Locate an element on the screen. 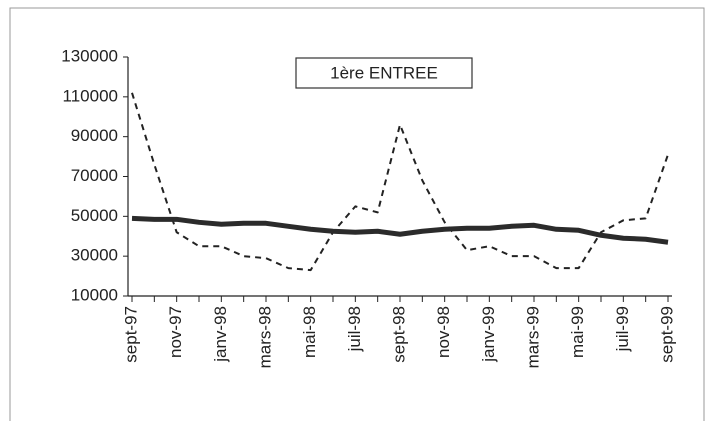 Image resolution: width=712 pixels, height=421 pixels. y-tick-label: 10000 is located at coordinates (94, 294).